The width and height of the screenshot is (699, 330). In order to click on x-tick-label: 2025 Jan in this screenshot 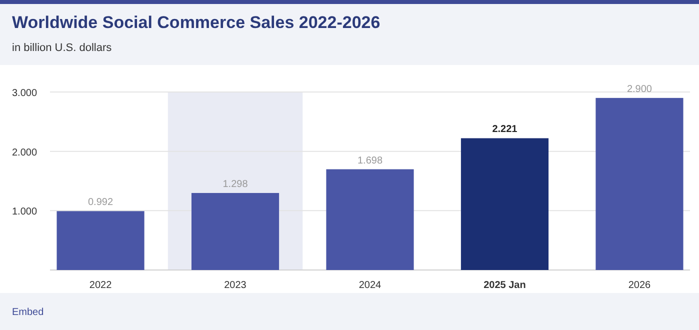, I will do `click(505, 285)`.